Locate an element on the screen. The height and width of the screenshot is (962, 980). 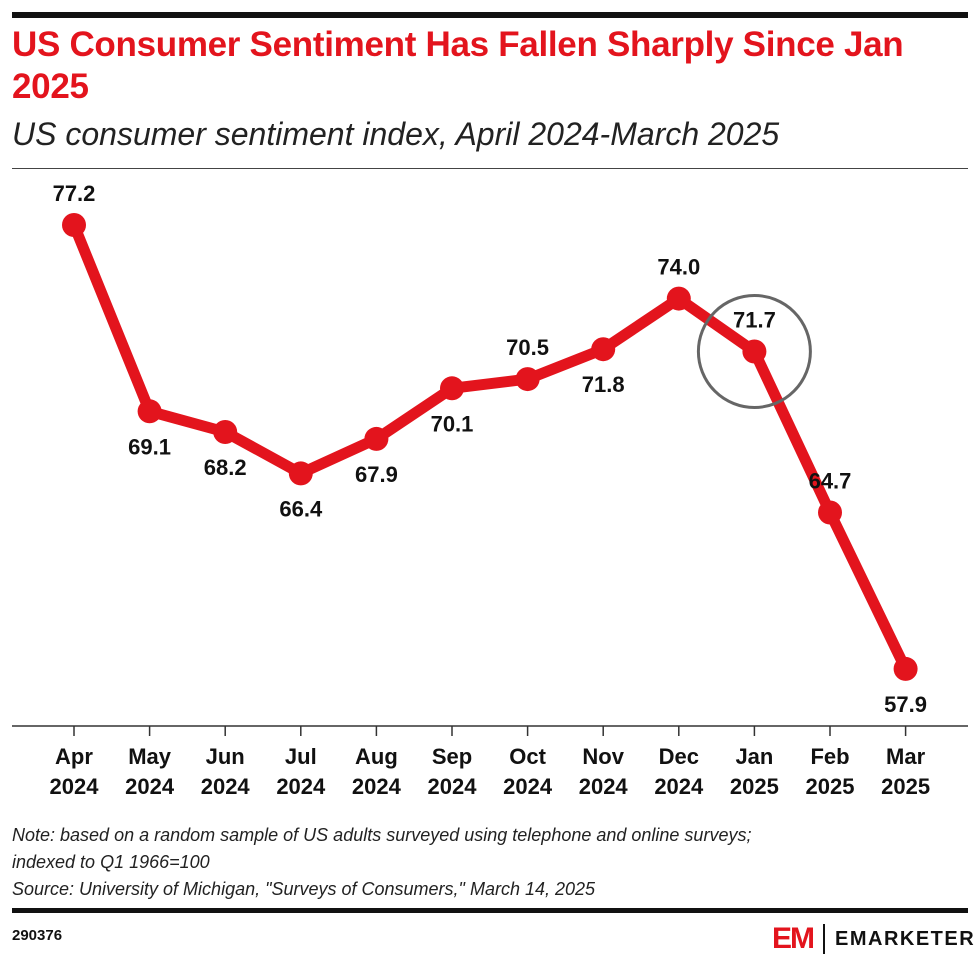
x-tick-label: Mar is located at coordinates (906, 756).